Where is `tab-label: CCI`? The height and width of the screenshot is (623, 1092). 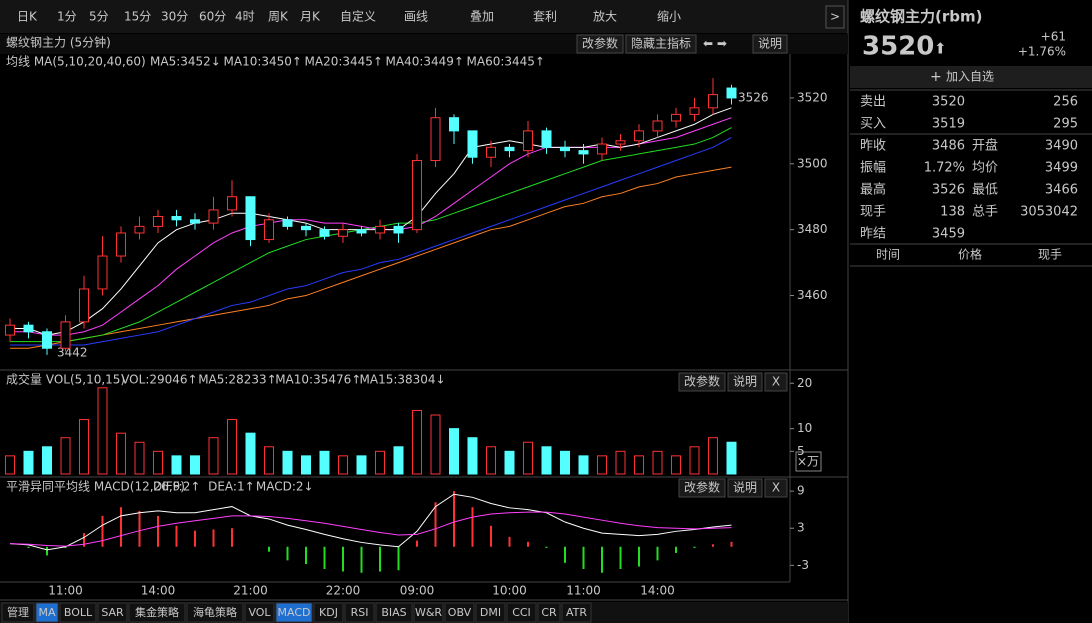 tab-label: CCI is located at coordinates (521, 612).